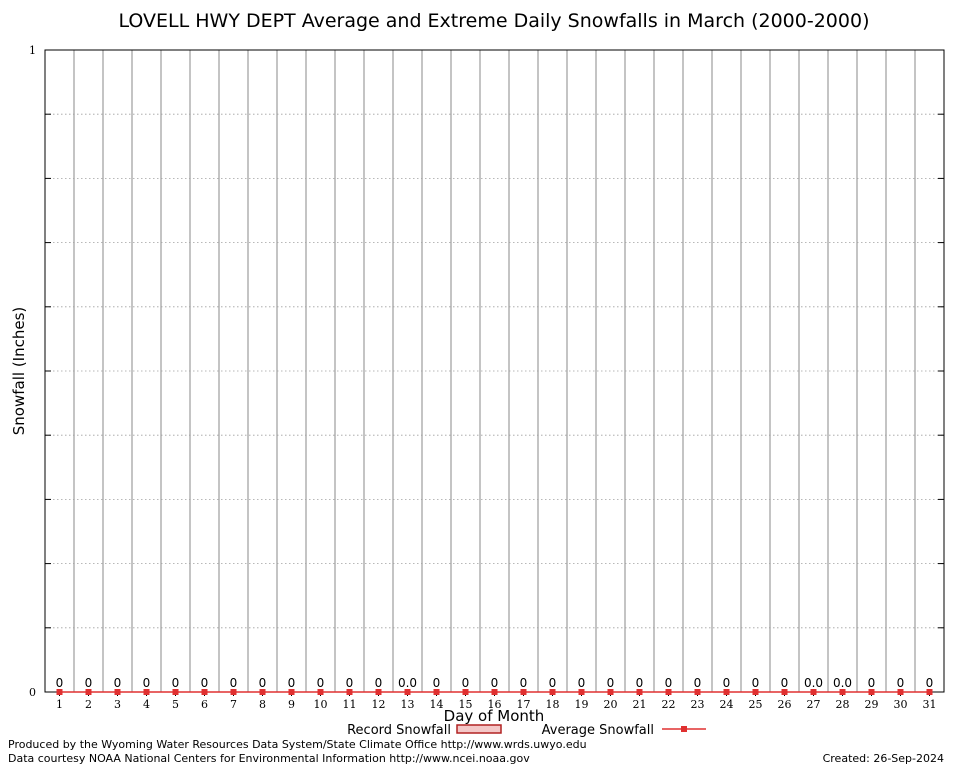 This screenshot has width=954, height=768. Describe the element at coordinates (291, 704) in the screenshot. I see `x-tick-label: 9` at that location.